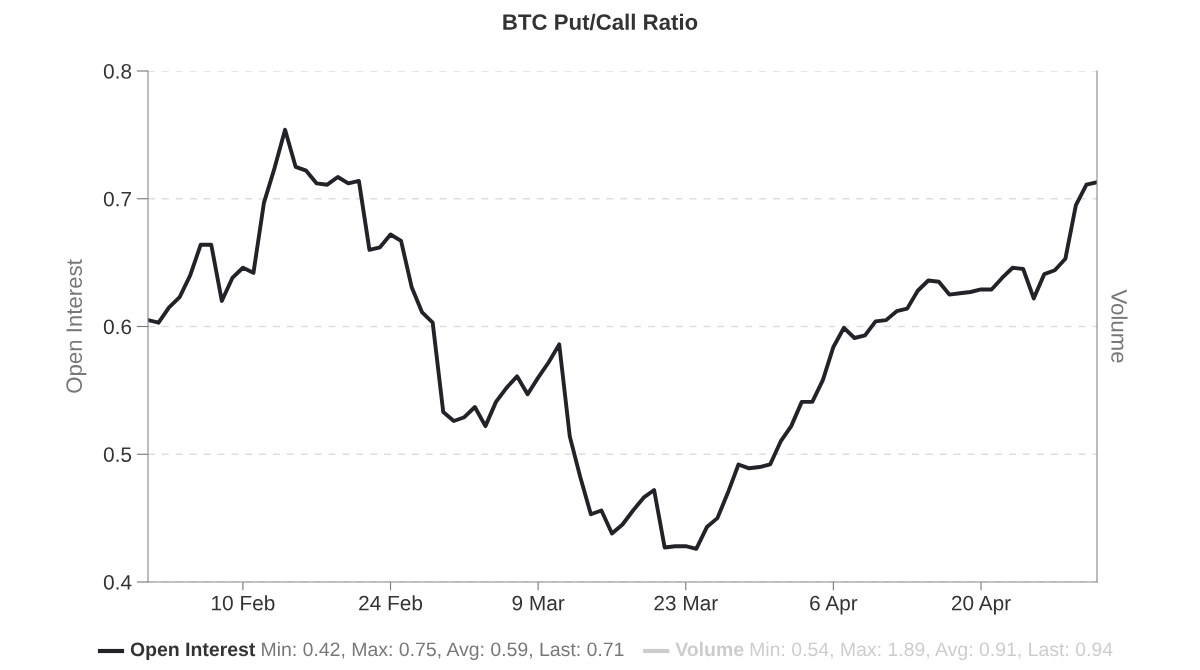 This screenshot has width=1200, height=670. What do you see at coordinates (600, 22) in the screenshot?
I see `chart-title: BTC Put/Call Ratio` at bounding box center [600, 22].